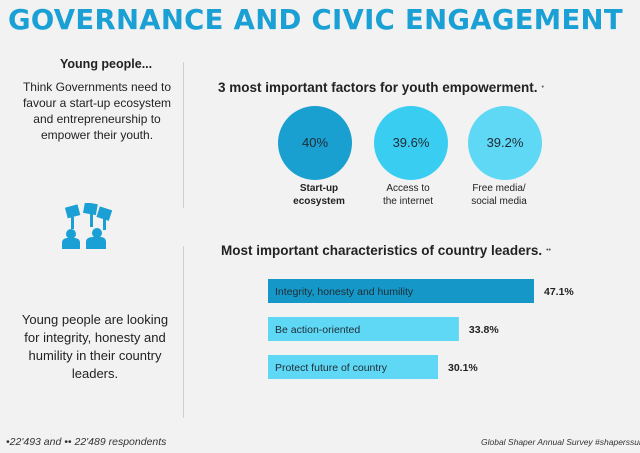 This screenshot has width=640, height=453. What do you see at coordinates (86, 442) in the screenshot?
I see `footer-respondents: •22'493 and •• 22'489 respondents` at bounding box center [86, 442].